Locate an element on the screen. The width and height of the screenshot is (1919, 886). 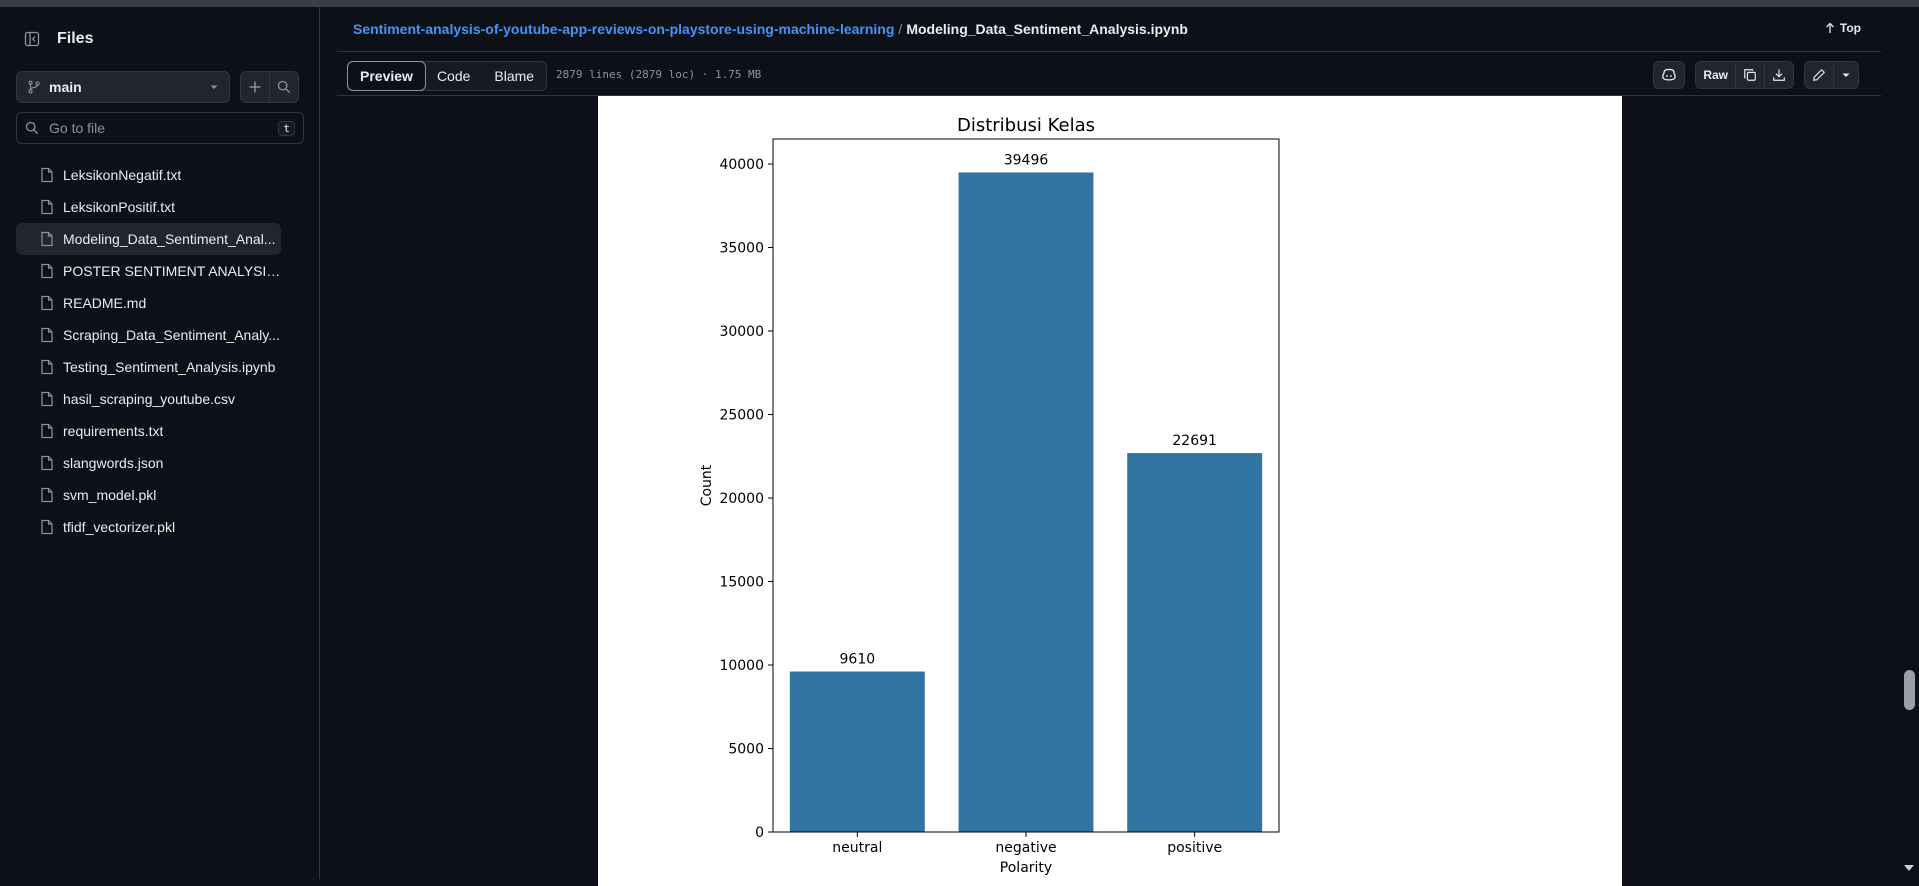
git-branch-icon is located at coordinates (34, 87).